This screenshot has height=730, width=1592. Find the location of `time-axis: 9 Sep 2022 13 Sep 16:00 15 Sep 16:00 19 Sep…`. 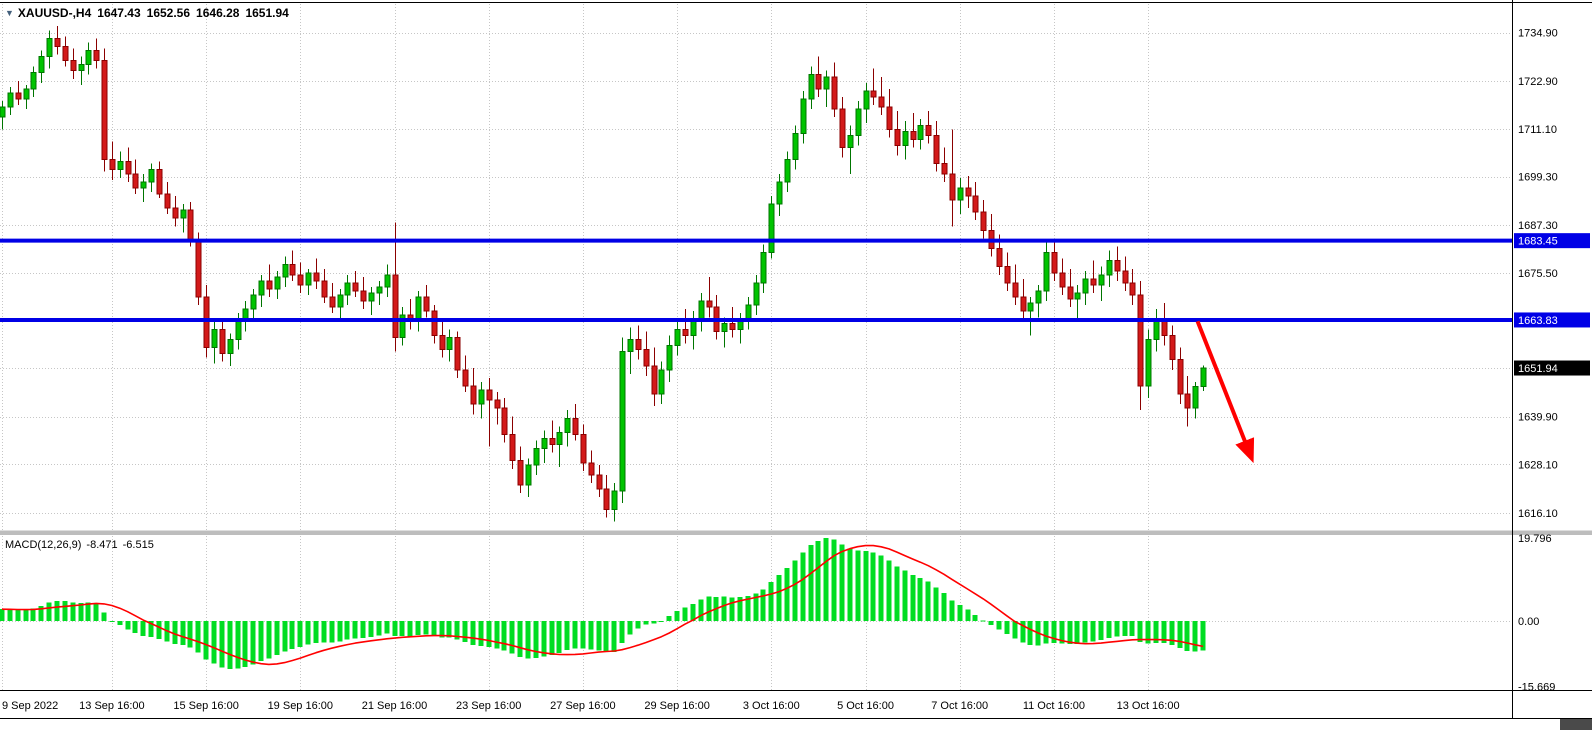

time-axis: 9 Sep 2022 13 Sep 16:00 15 Sep 16:00 19 Sep… is located at coordinates (591, 706).